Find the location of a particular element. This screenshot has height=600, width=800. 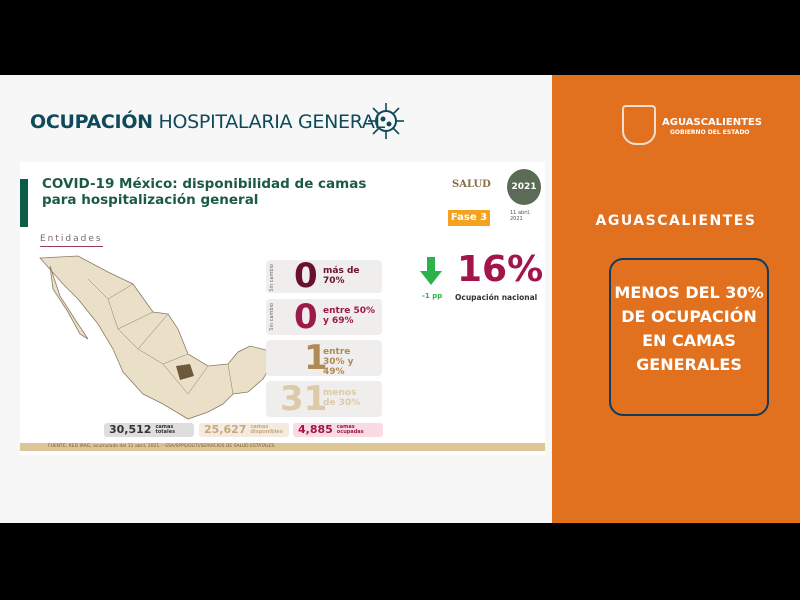

national-change: -1 pp is located at coordinates (432, 296).